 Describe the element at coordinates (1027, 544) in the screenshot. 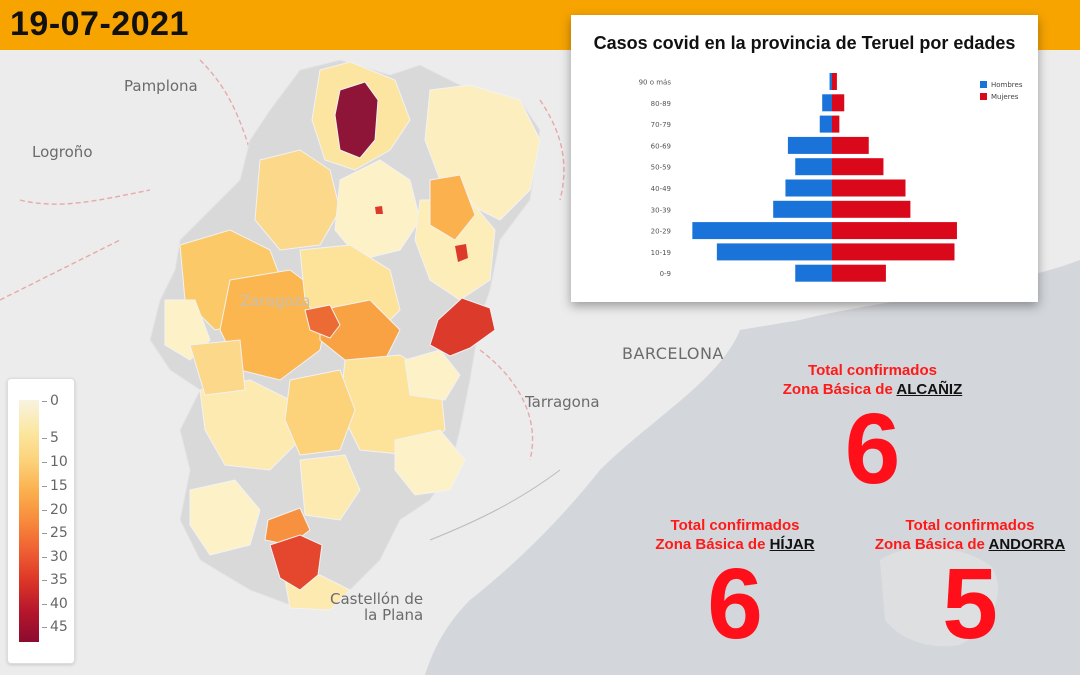

I see `stat-zone-name: ANDORRA` at that location.